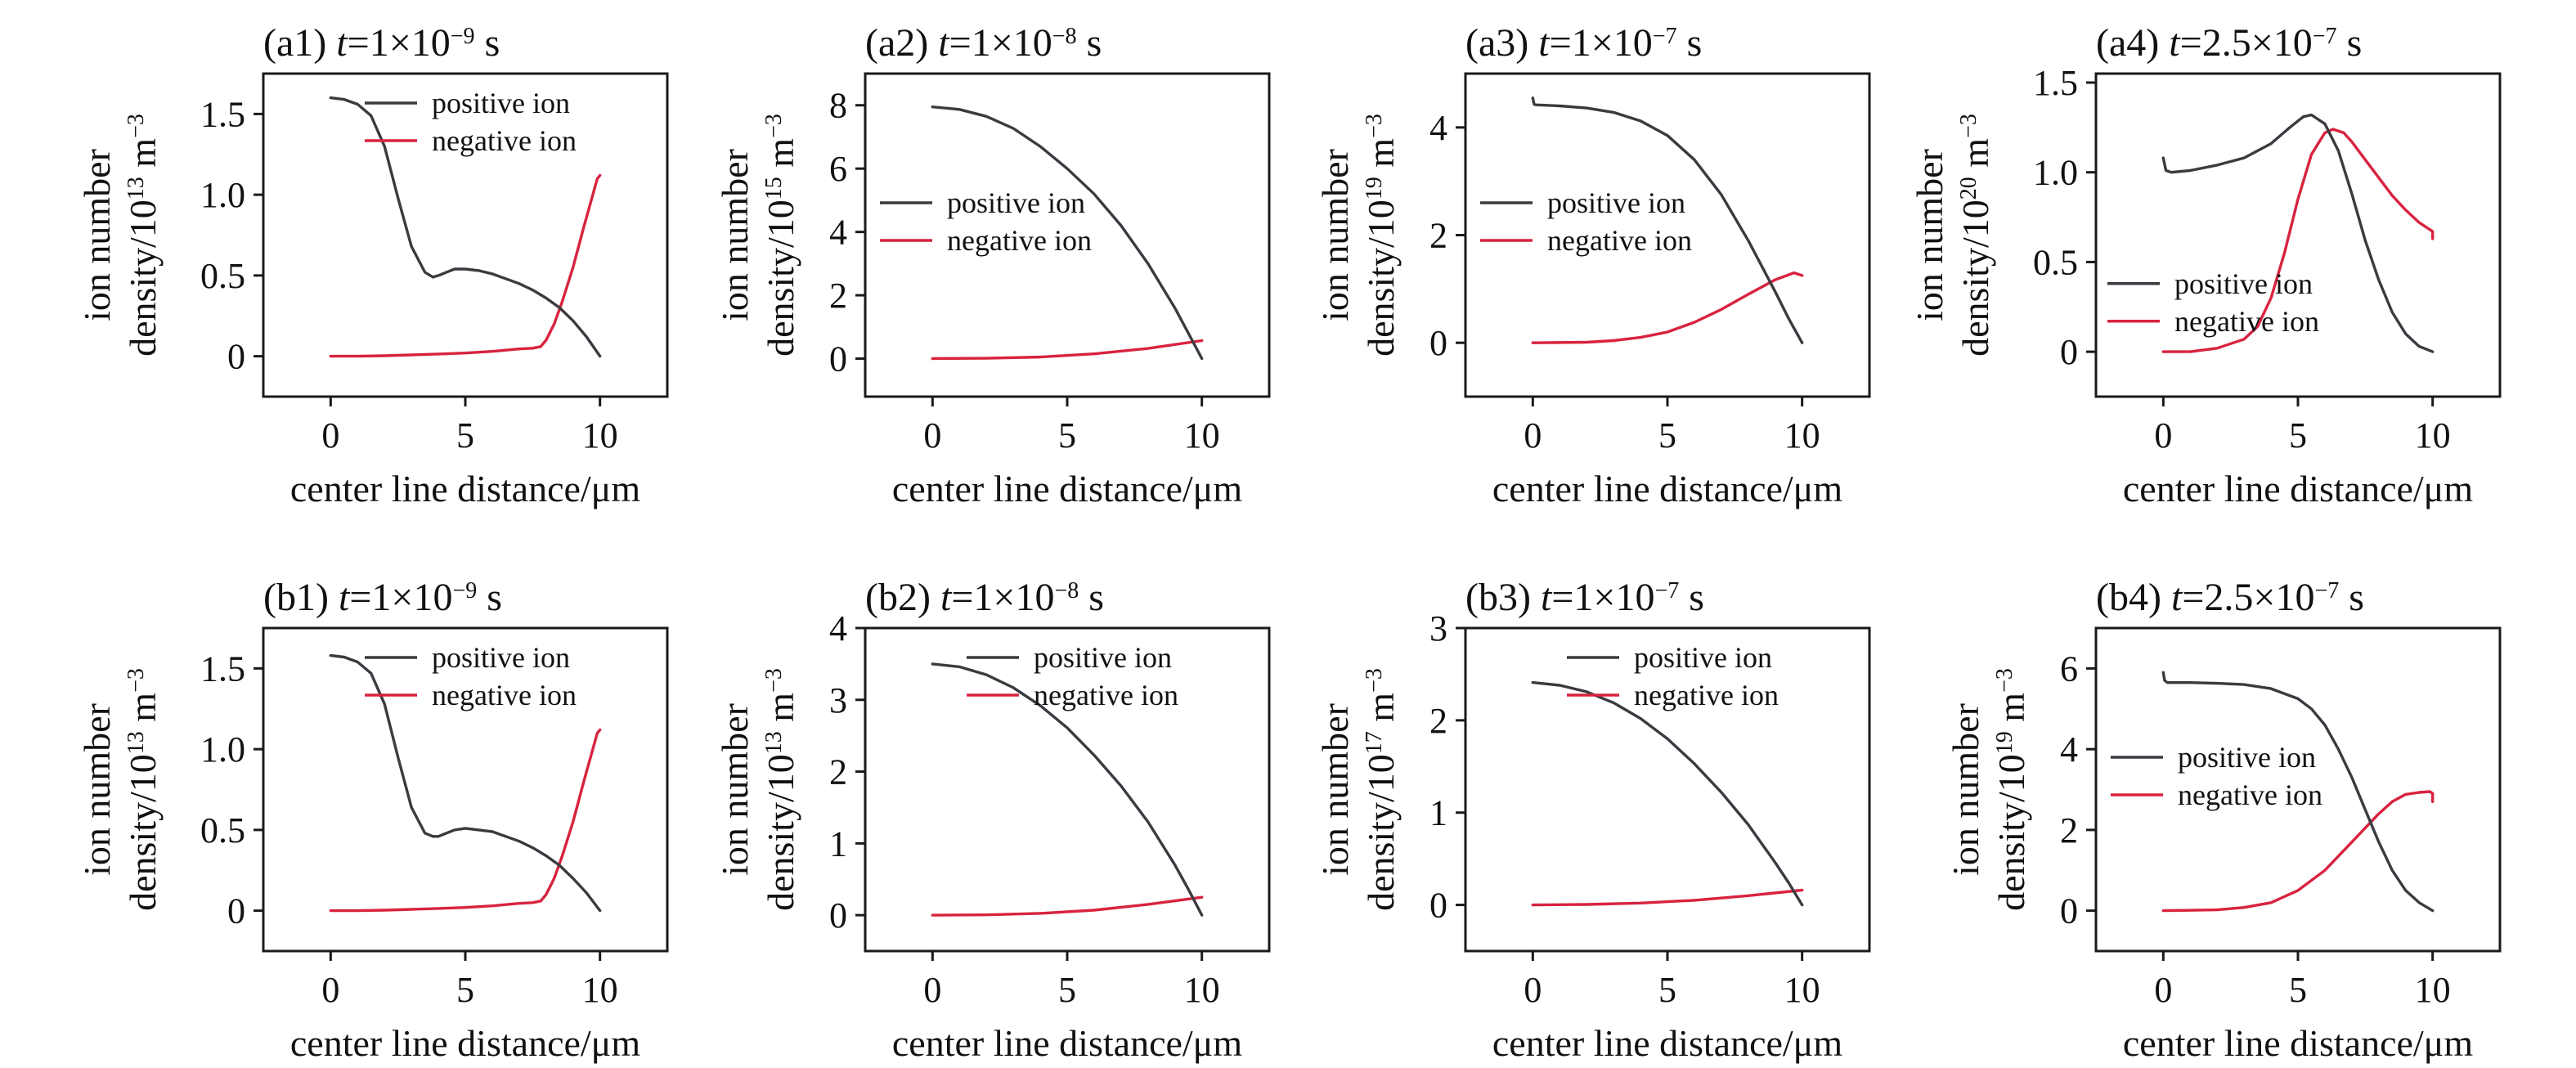 This screenshot has width=2576, height=1068. I want to click on panel-title: (a3) t=1×10−7 s, so click(1584, 43).